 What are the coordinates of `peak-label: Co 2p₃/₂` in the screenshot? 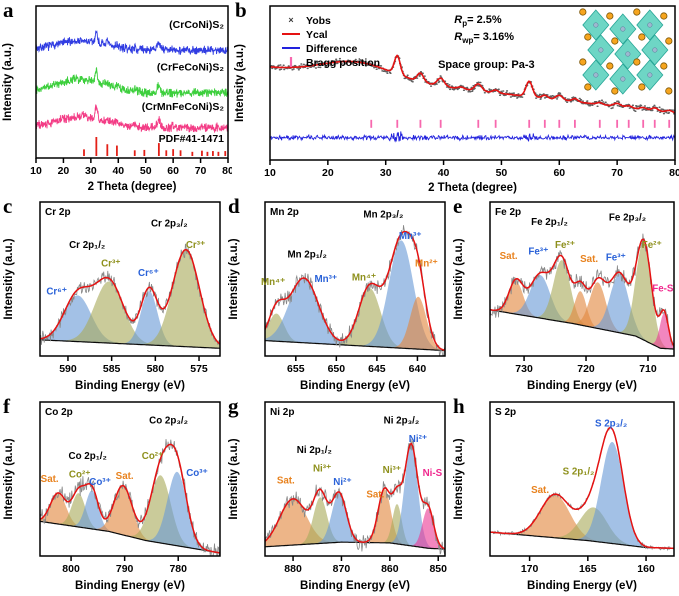 It's located at (168, 421).